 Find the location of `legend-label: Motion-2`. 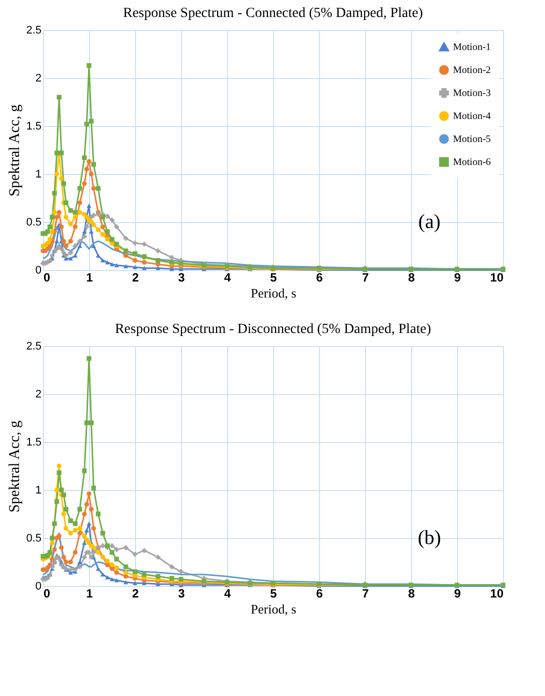

legend-label: Motion-2 is located at coordinates (472, 70).